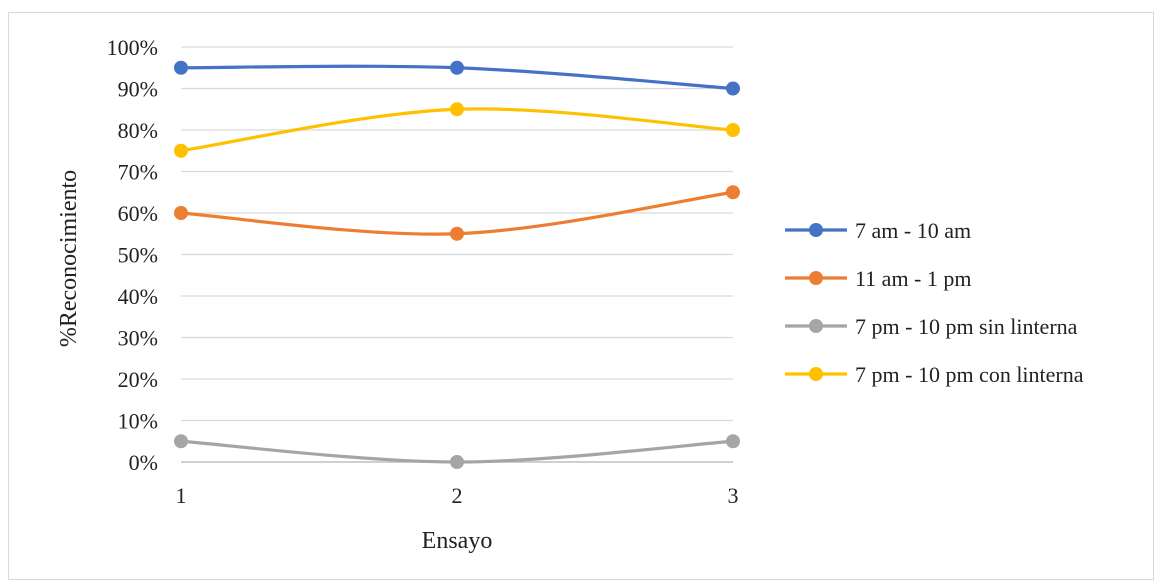 This screenshot has width=1162, height=585. I want to click on legend-item: 7 pm - 10 pm con linterna, so click(934, 374).